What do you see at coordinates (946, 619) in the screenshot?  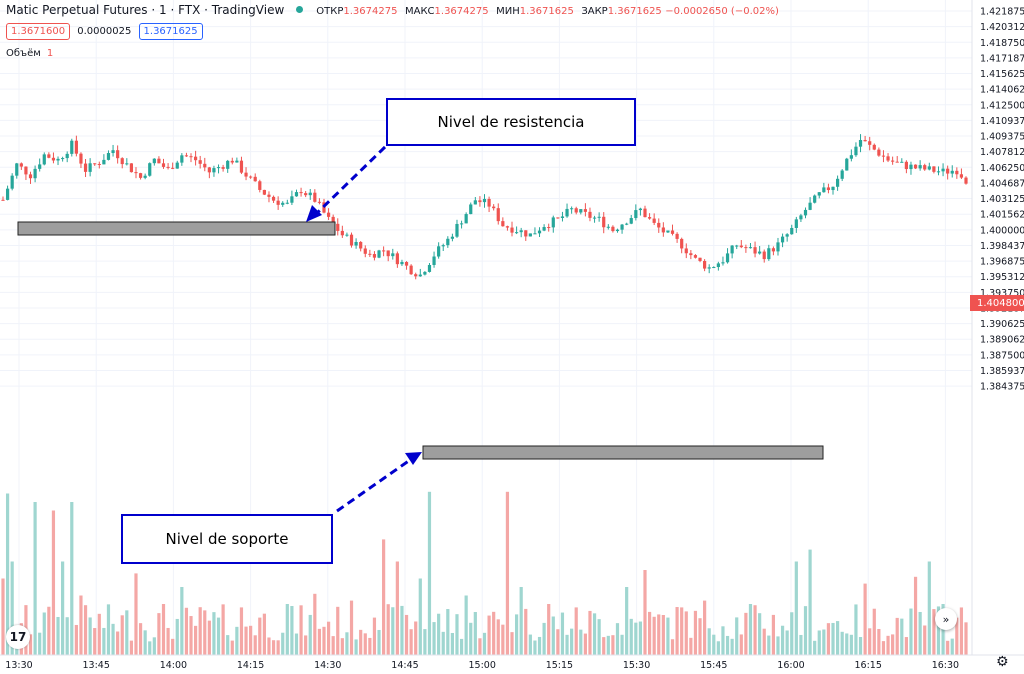 I see `chevron-double-right-icon: »` at bounding box center [946, 619].